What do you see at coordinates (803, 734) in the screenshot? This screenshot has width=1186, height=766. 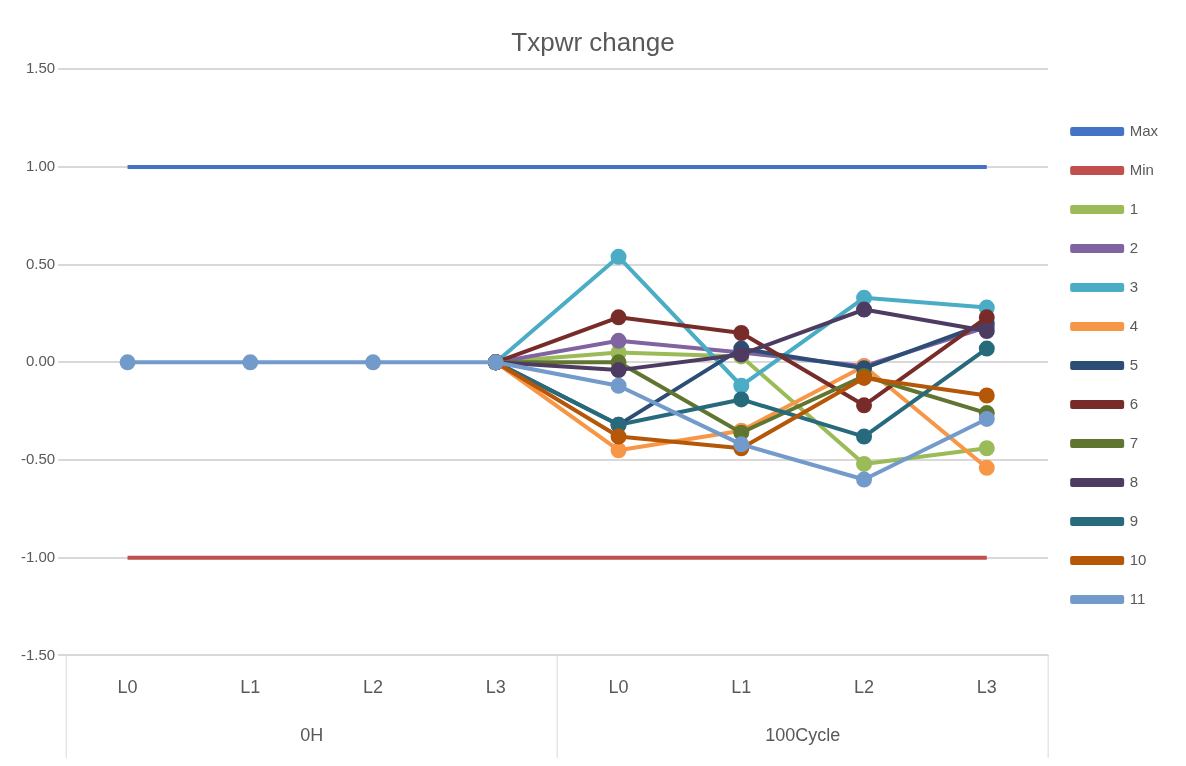 I see `text: 100Cycle` at bounding box center [803, 734].